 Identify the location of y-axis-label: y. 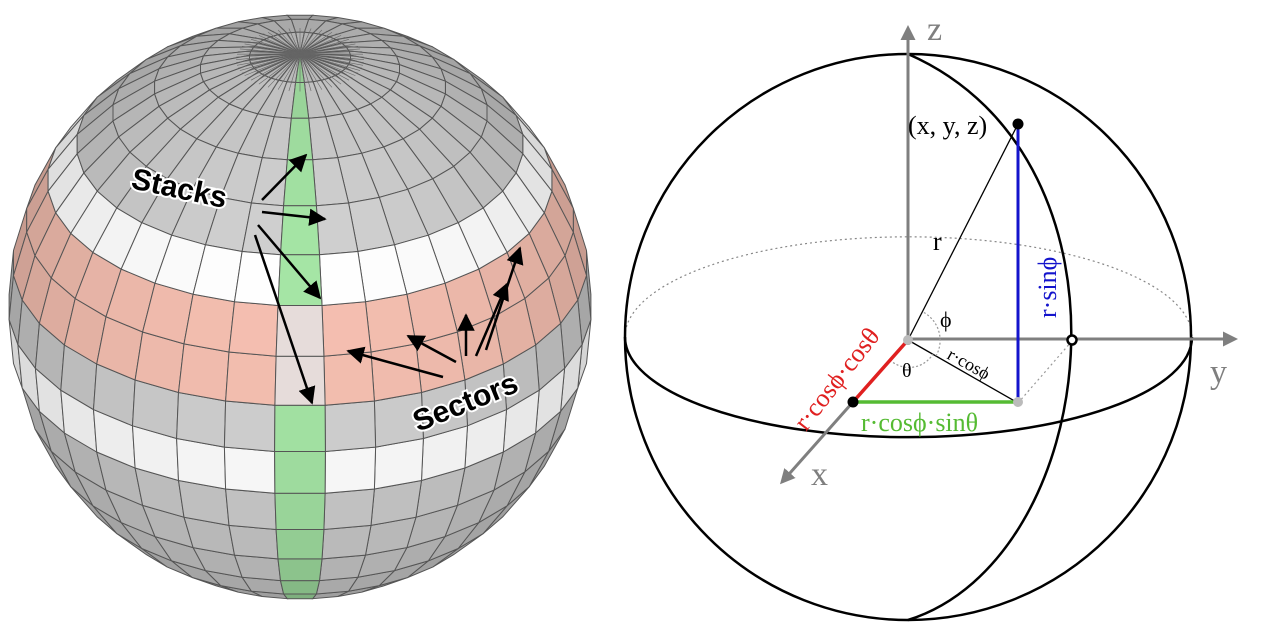
(1218, 372).